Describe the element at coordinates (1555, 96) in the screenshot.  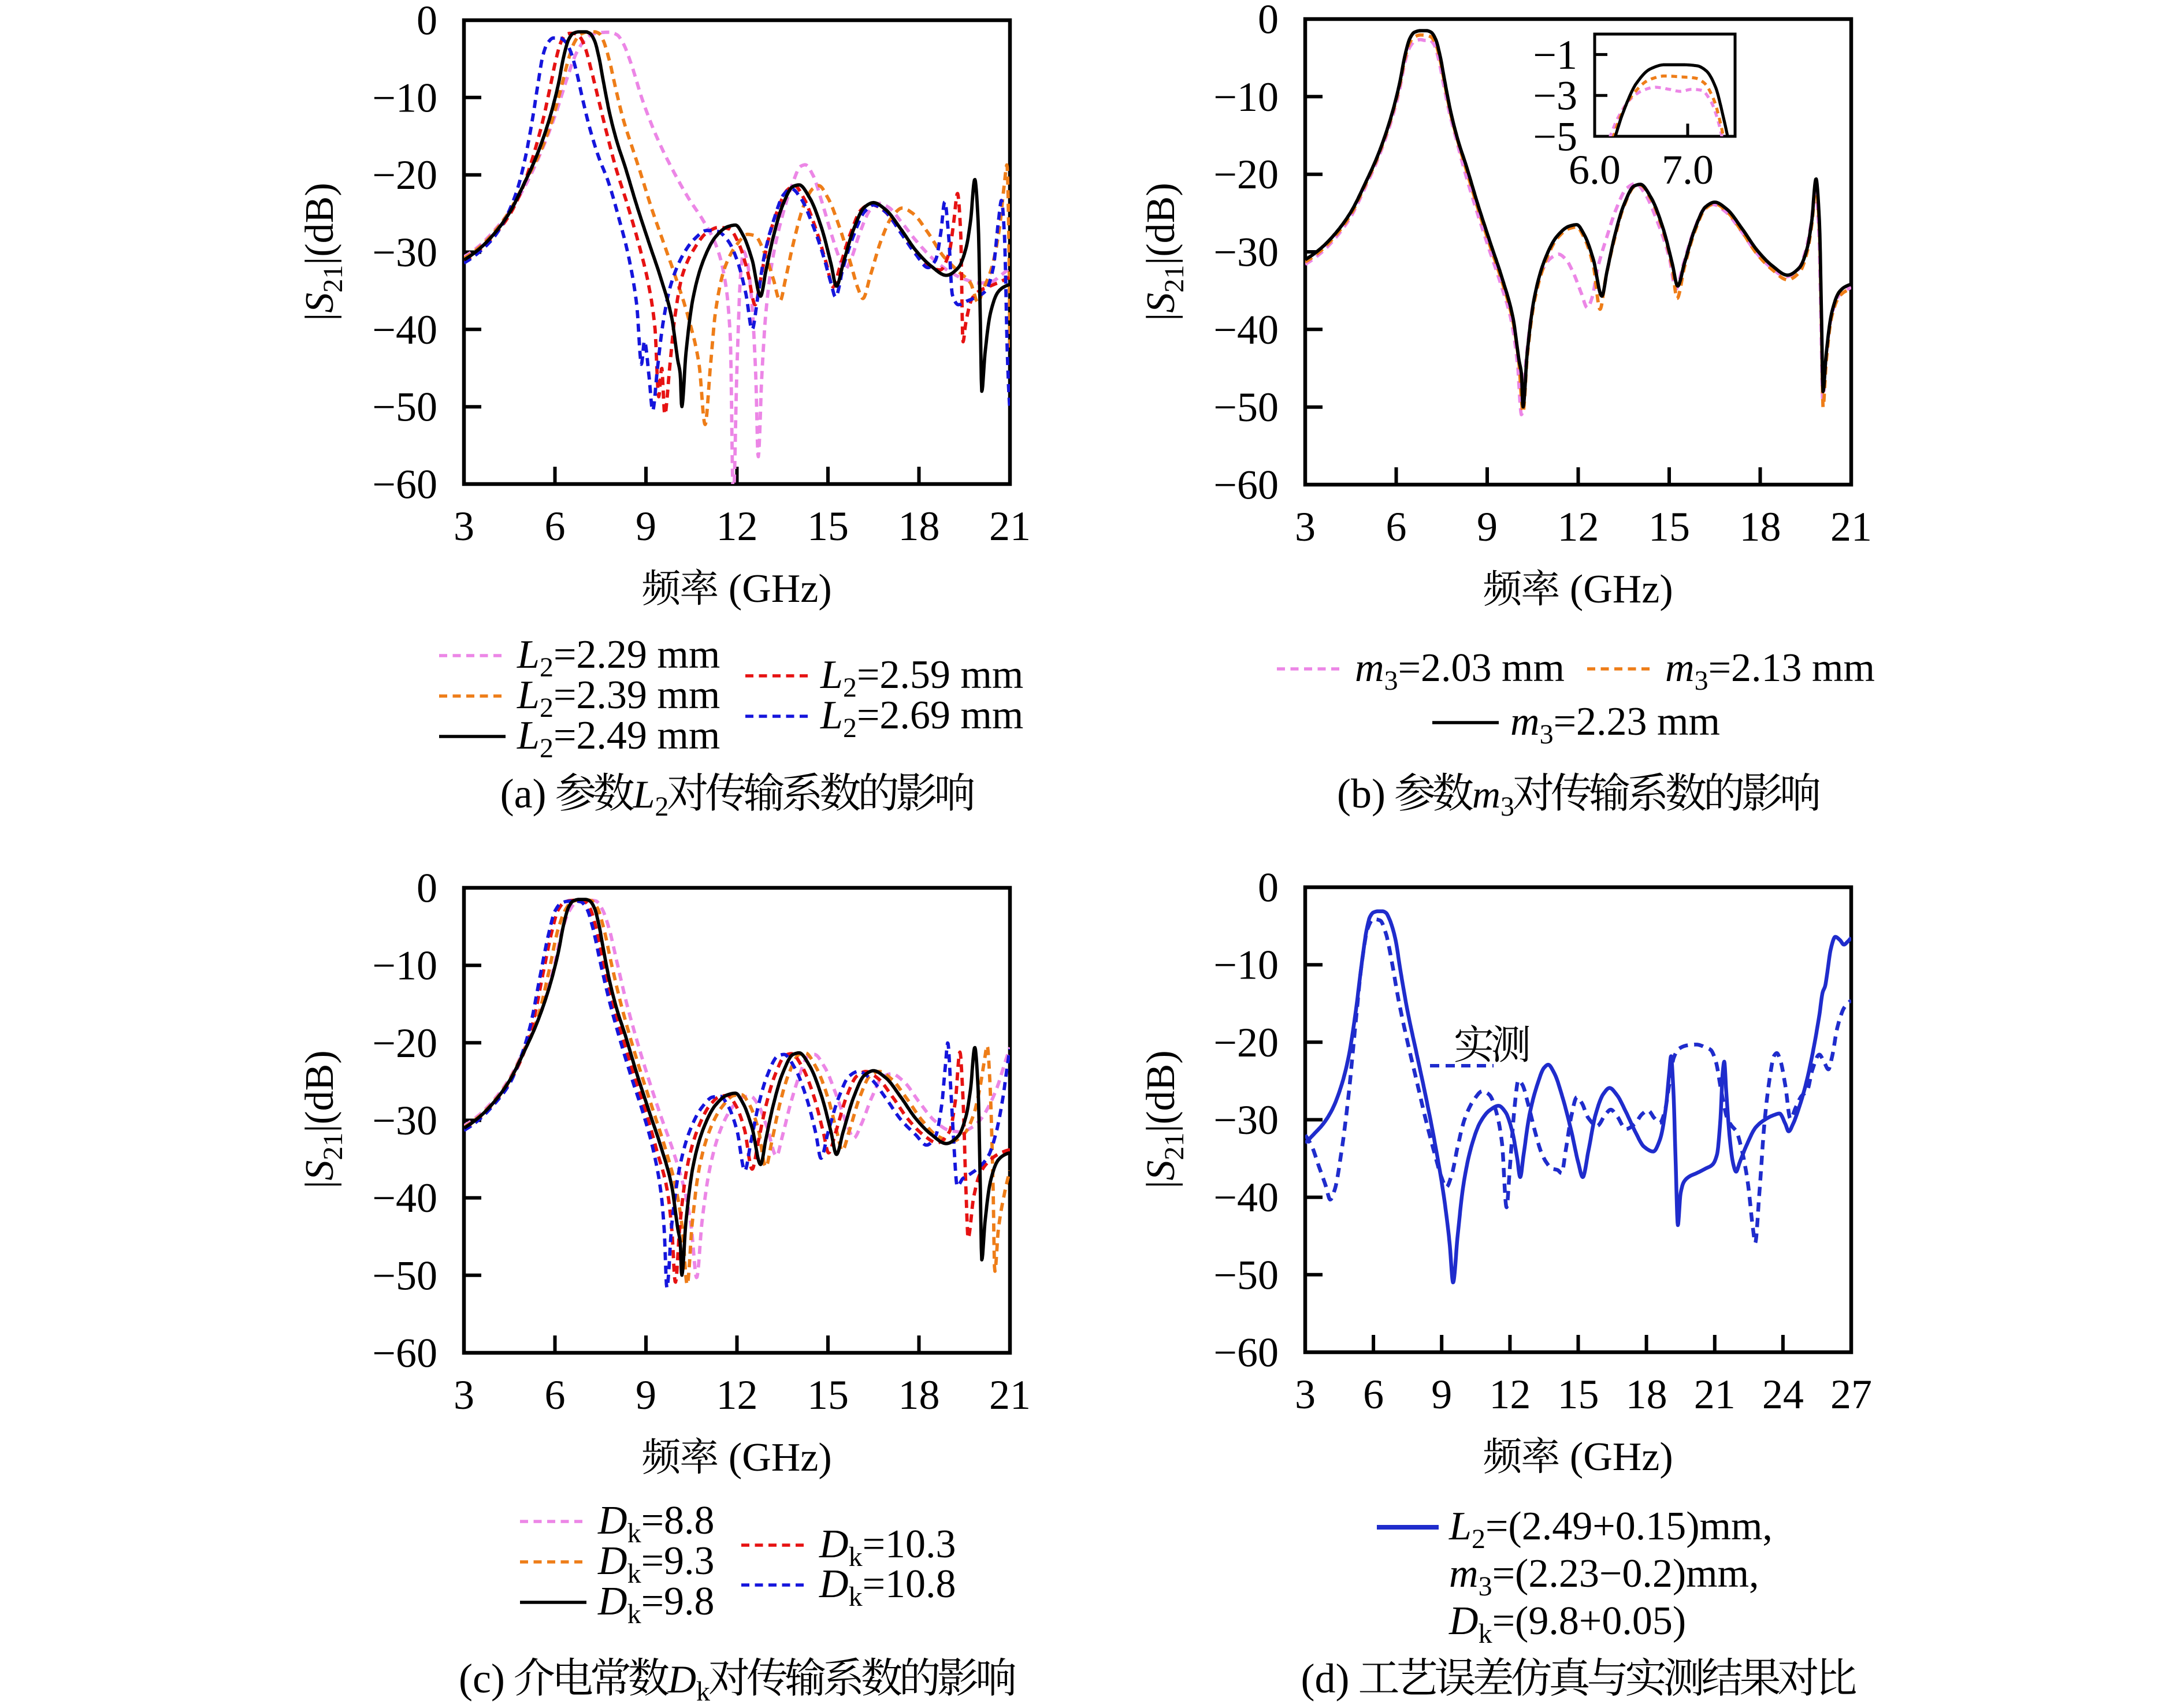
I see `svg-text: −3` at that location.